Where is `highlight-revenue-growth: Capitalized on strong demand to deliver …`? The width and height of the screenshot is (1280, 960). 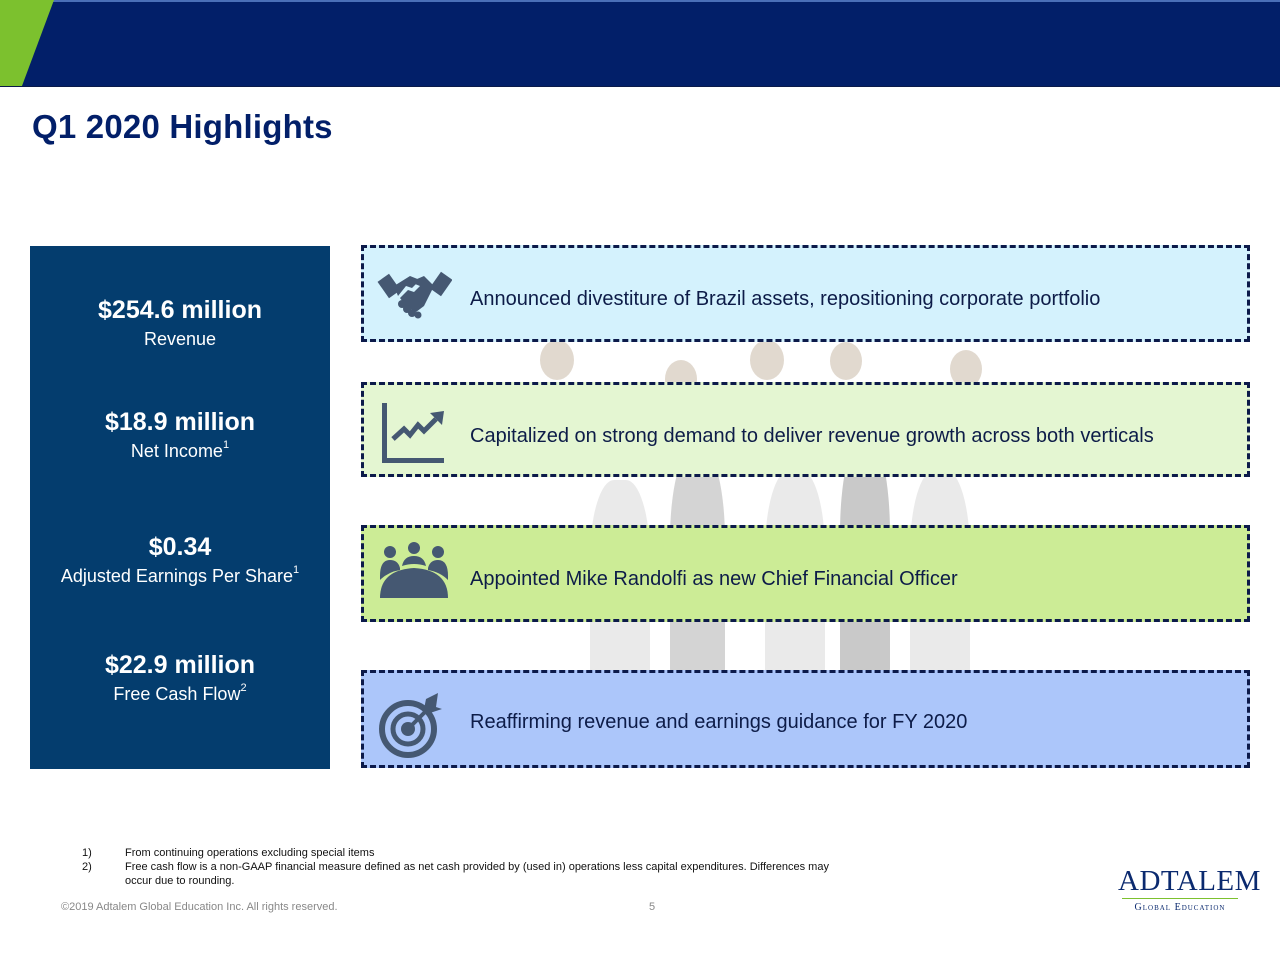 highlight-revenue-growth: Capitalized on strong demand to deliver … is located at coordinates (805, 429).